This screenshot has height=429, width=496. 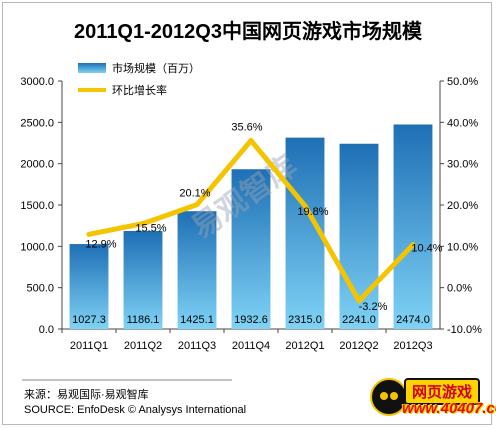 What do you see at coordinates (304, 346) in the screenshot?
I see `x-tick-label: 2012Q1` at bounding box center [304, 346].